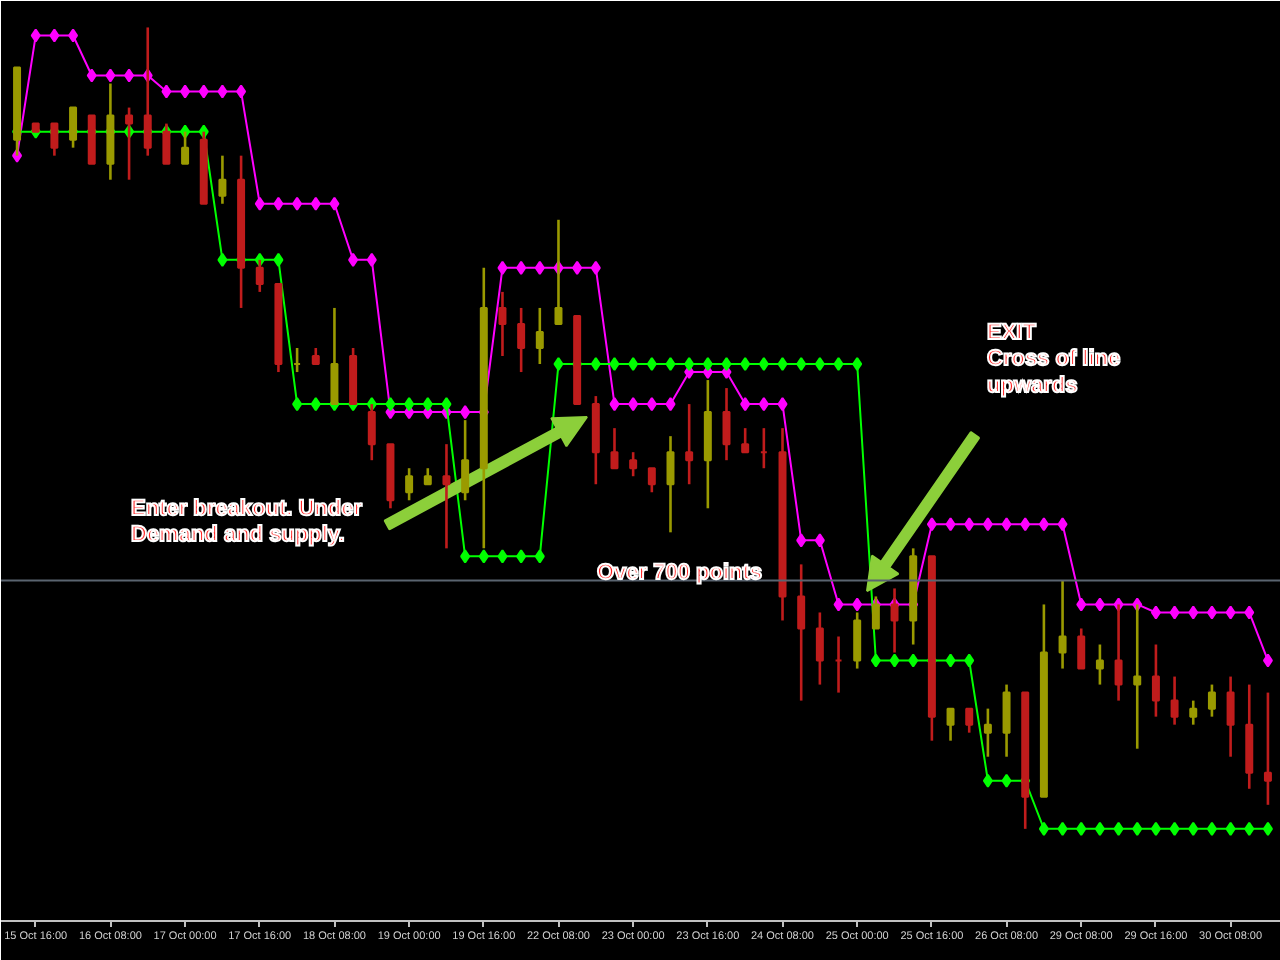 The image size is (1280, 960). Describe the element at coordinates (247, 522) in the screenshot. I see `annotation: Enter breakout. Under Demand and supply.` at that location.